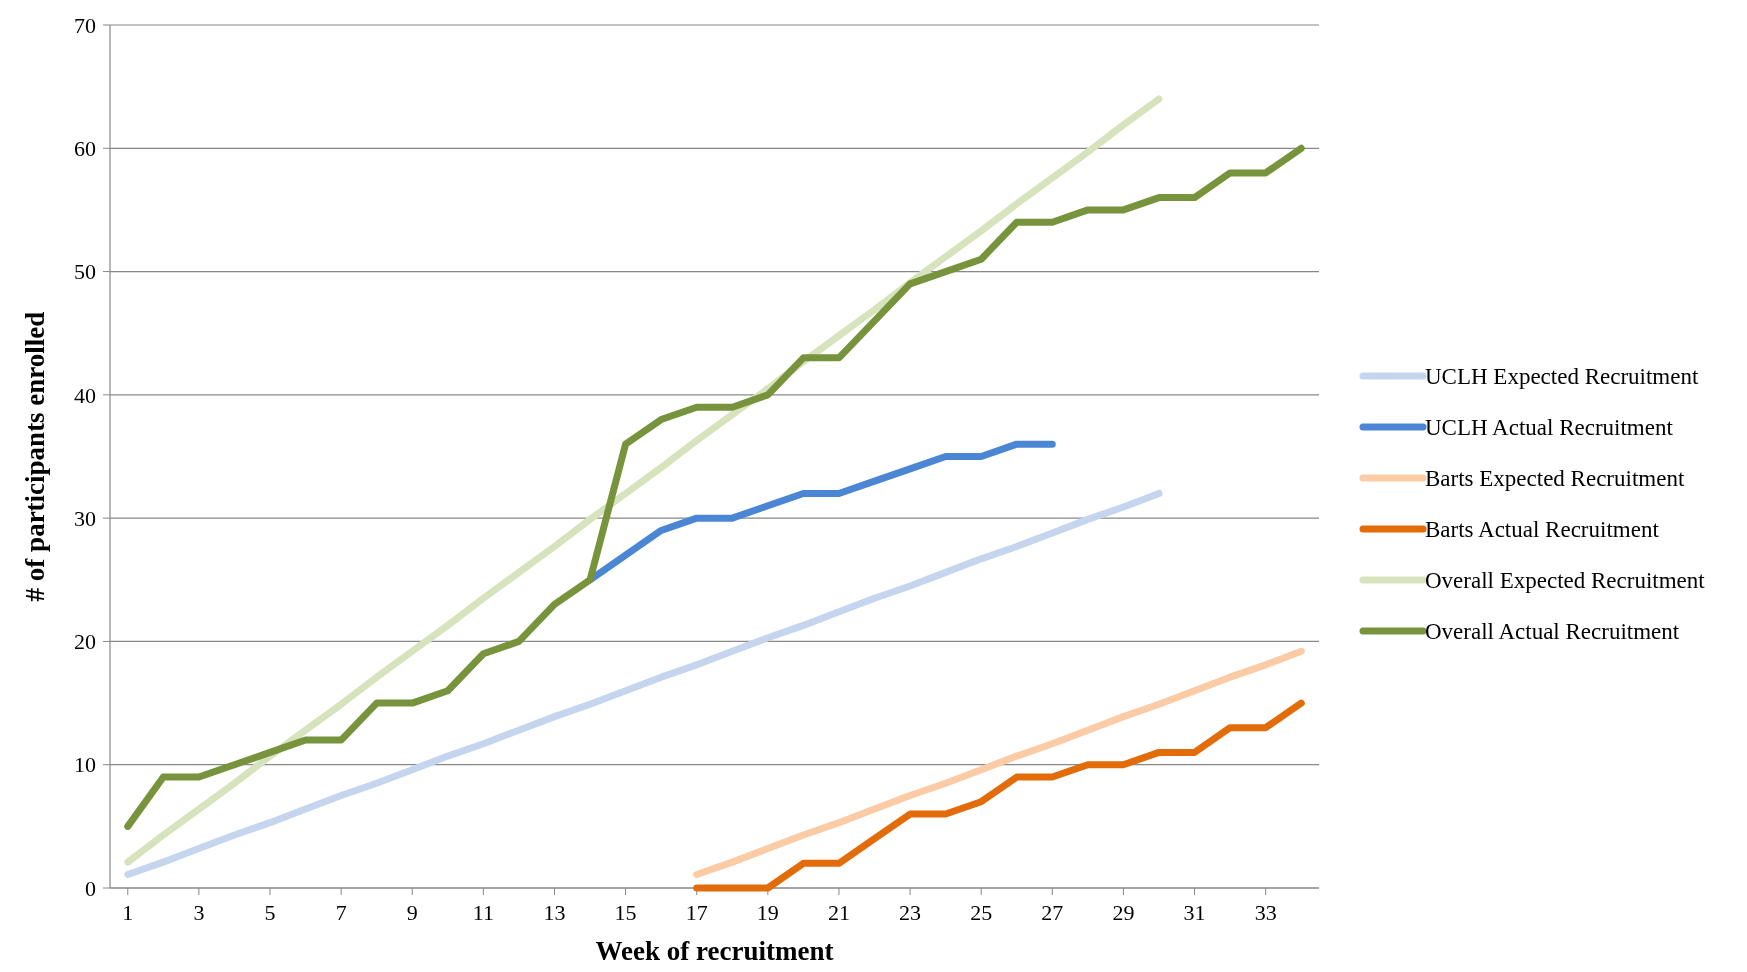 The image size is (1747, 972). Describe the element at coordinates (85, 395) in the screenshot. I see `y-tick-label: 40` at that location.